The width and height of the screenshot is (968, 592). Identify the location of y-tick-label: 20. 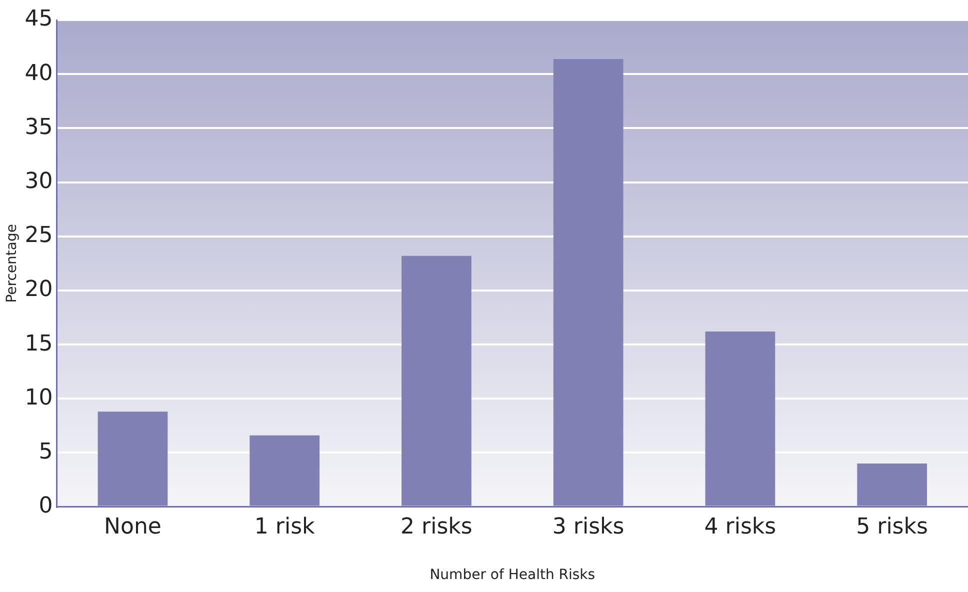
(38, 289).